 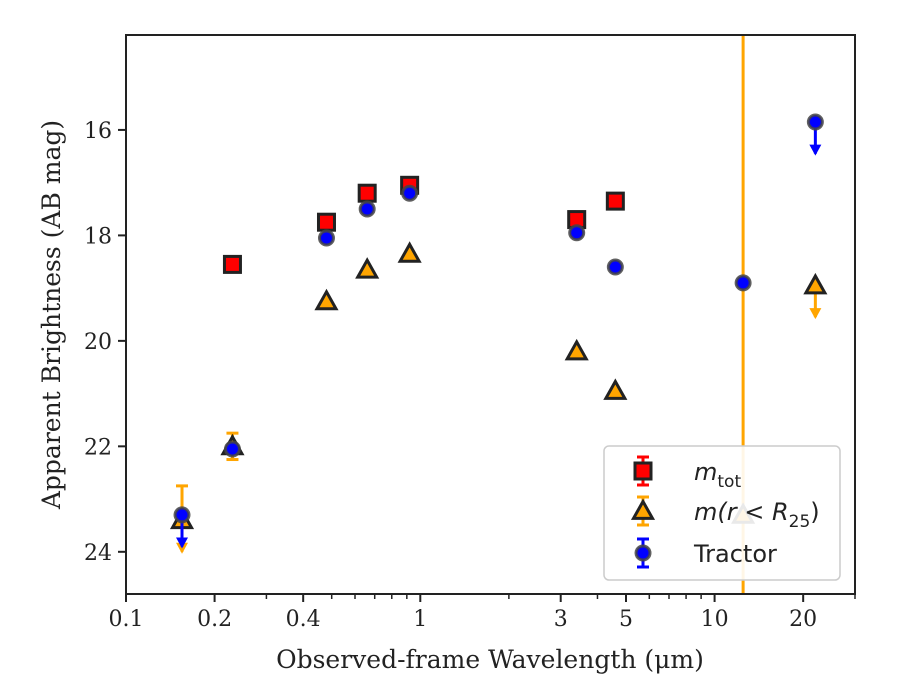 What do you see at coordinates (98, 553) in the screenshot?
I see `y-tick-label: 24` at bounding box center [98, 553].